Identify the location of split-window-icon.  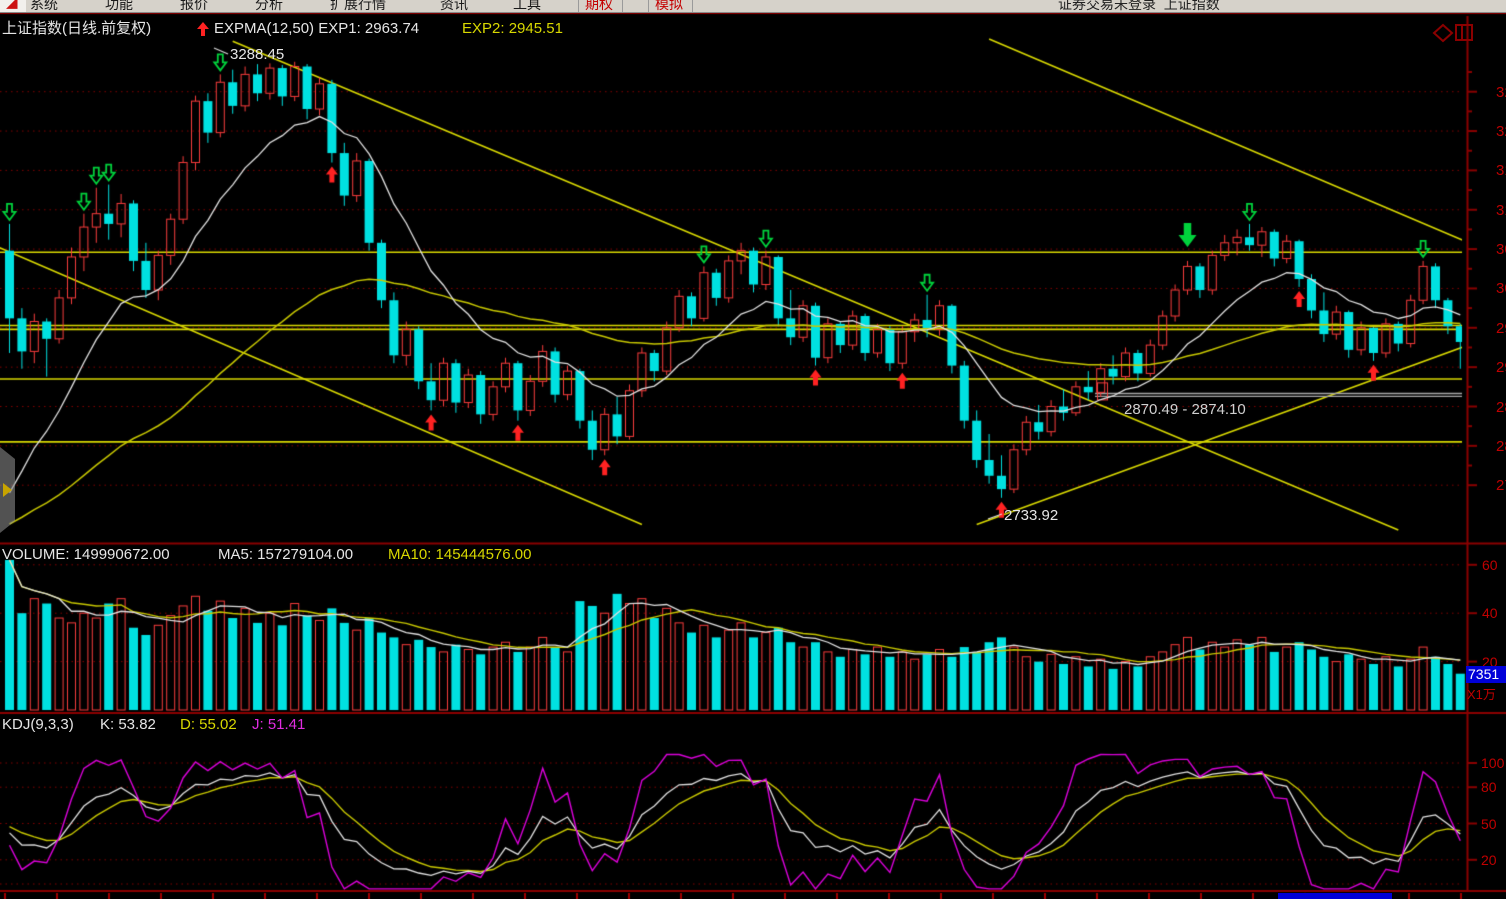
(1464, 32).